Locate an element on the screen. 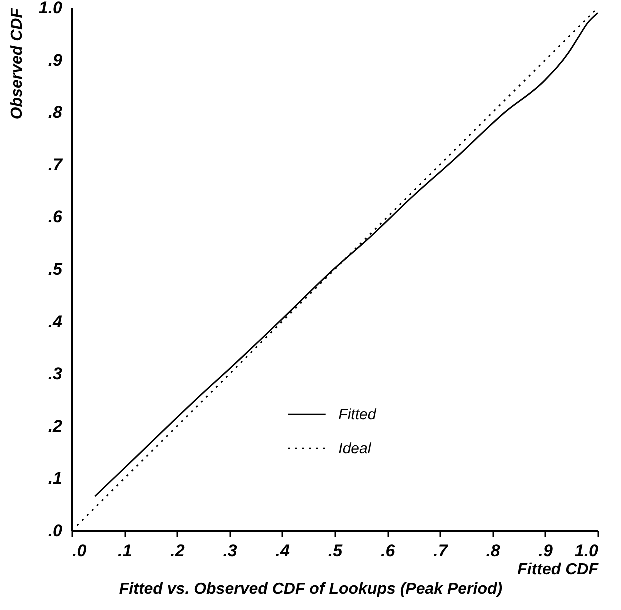 Image resolution: width=621 pixels, height=610 pixels. legend-label: Fitted is located at coordinates (357, 415).